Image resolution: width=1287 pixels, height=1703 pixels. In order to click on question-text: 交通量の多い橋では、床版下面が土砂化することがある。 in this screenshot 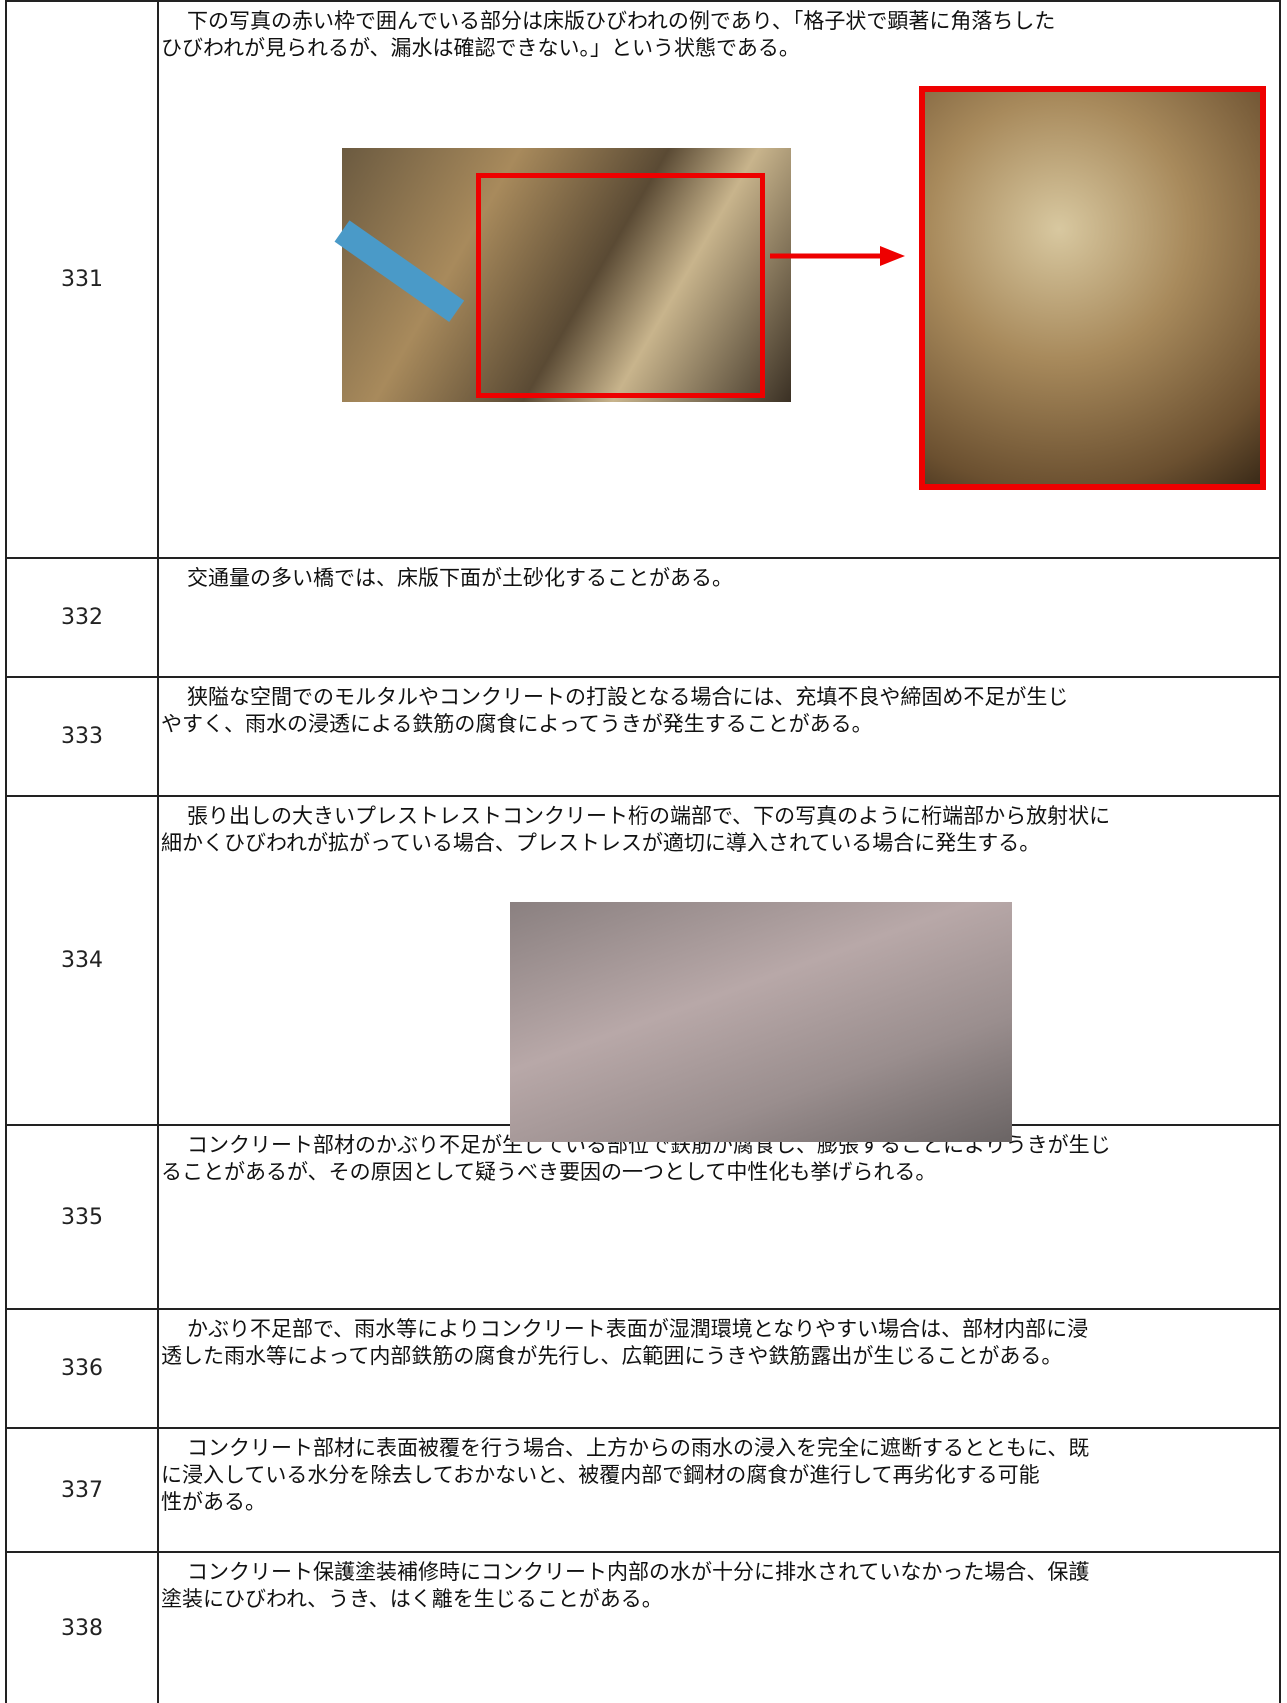, I will do `click(718, 578)`.